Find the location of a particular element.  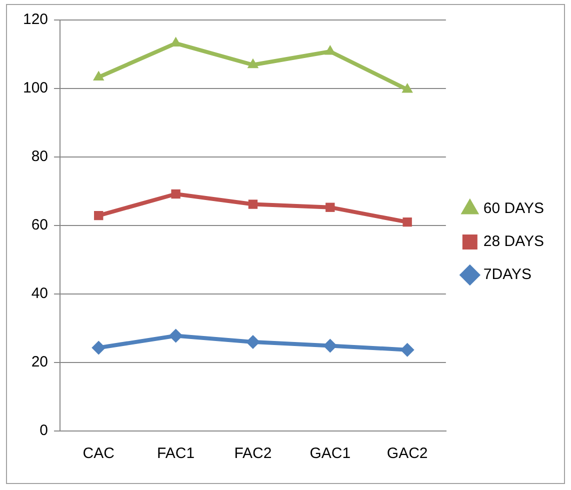

y-tick-label: 100 is located at coordinates (35, 88).